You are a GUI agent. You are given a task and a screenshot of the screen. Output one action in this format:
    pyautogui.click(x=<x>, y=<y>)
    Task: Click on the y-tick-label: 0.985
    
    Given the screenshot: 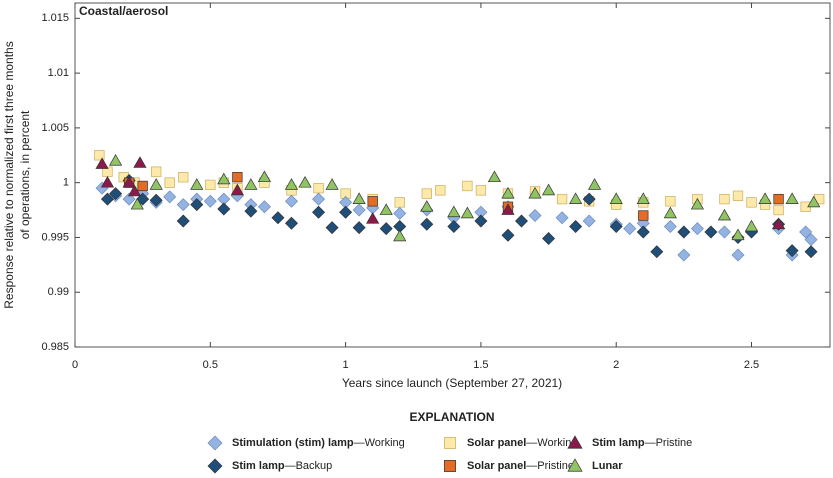 What is the action you would take?
    pyautogui.click(x=55, y=347)
    